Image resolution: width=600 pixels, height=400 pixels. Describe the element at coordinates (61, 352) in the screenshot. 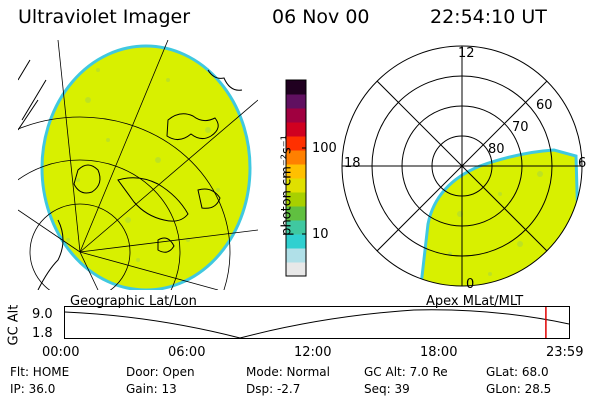

I see `altitude-xtick-0000: 00:00` at that location.